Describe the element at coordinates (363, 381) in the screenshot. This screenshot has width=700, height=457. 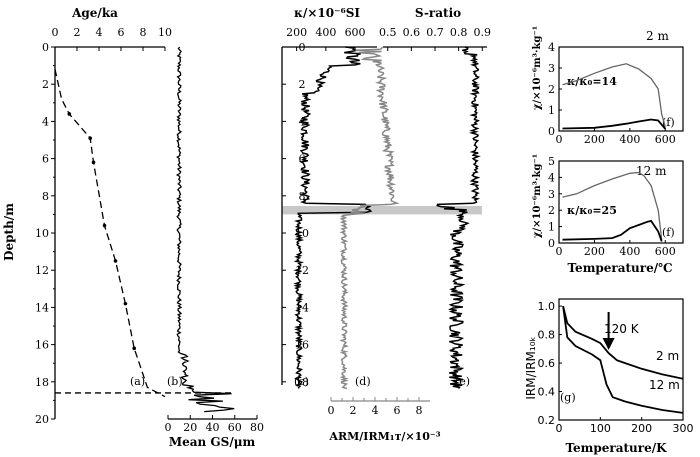
I see `panel-d-letter: (d)` at that location.